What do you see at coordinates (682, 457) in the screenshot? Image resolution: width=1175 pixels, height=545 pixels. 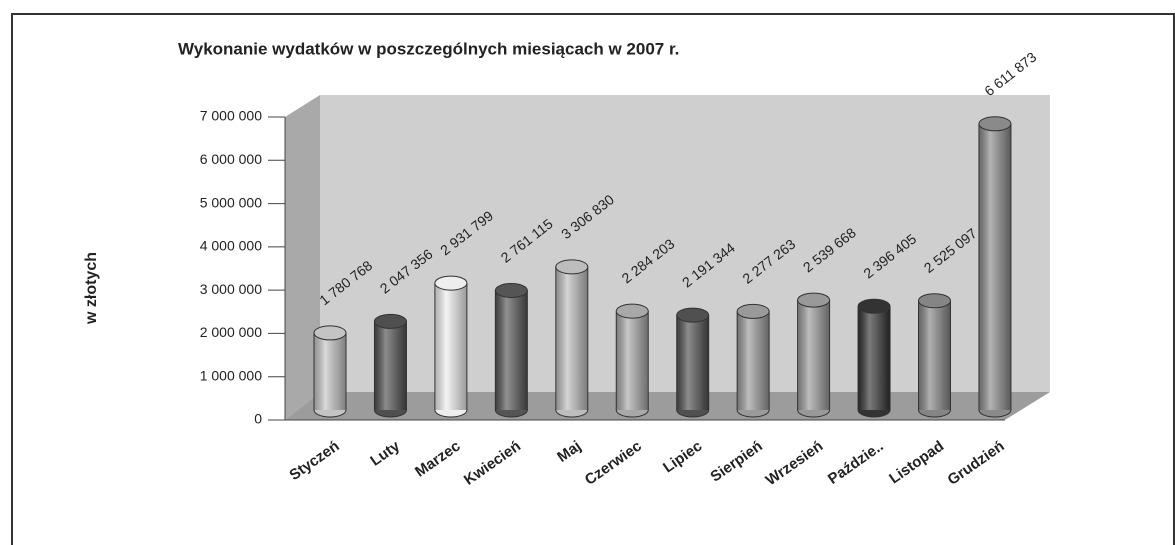 I see `x-tick-label: Lipiec` at bounding box center [682, 457].